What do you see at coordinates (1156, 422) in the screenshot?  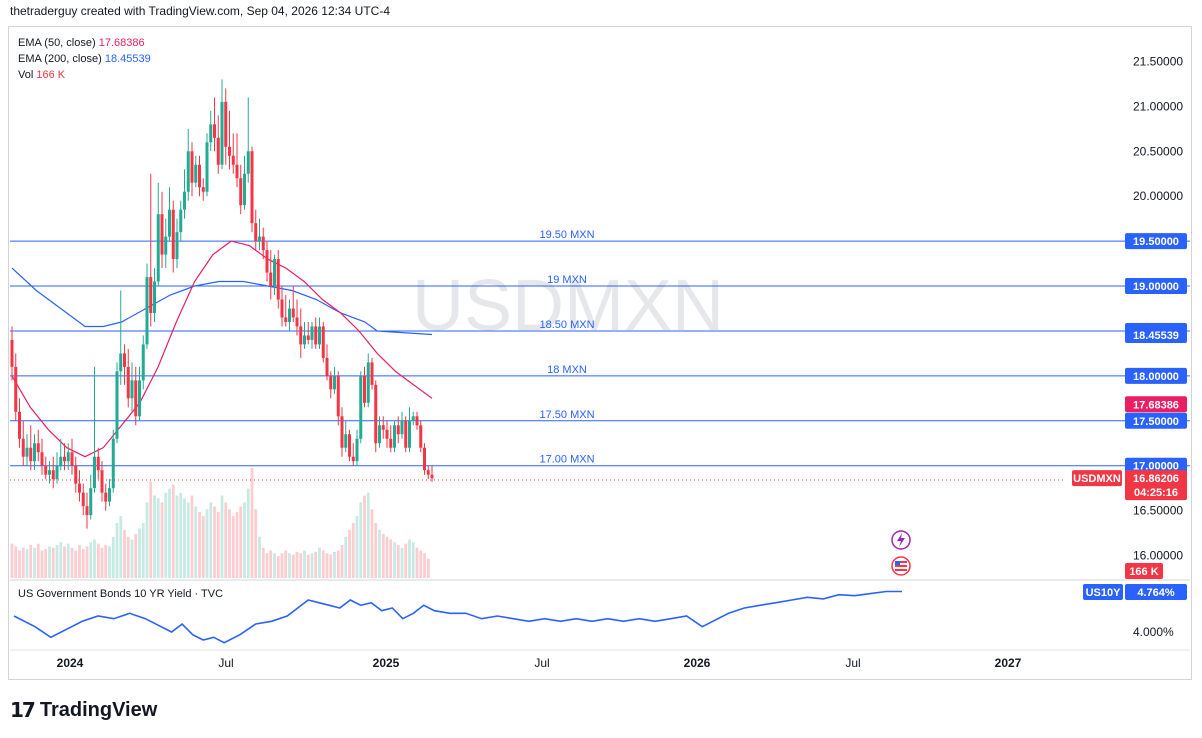 I see `level-price-tag: 17.50000` at bounding box center [1156, 422].